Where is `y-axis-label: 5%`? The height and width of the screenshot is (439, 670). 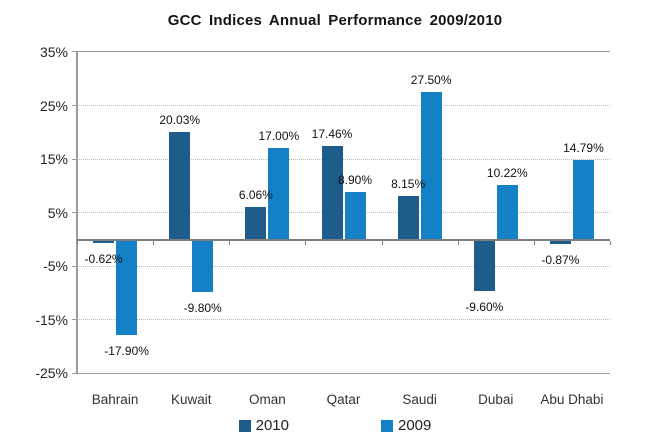
y-axis-label: 5% is located at coordinates (57, 212).